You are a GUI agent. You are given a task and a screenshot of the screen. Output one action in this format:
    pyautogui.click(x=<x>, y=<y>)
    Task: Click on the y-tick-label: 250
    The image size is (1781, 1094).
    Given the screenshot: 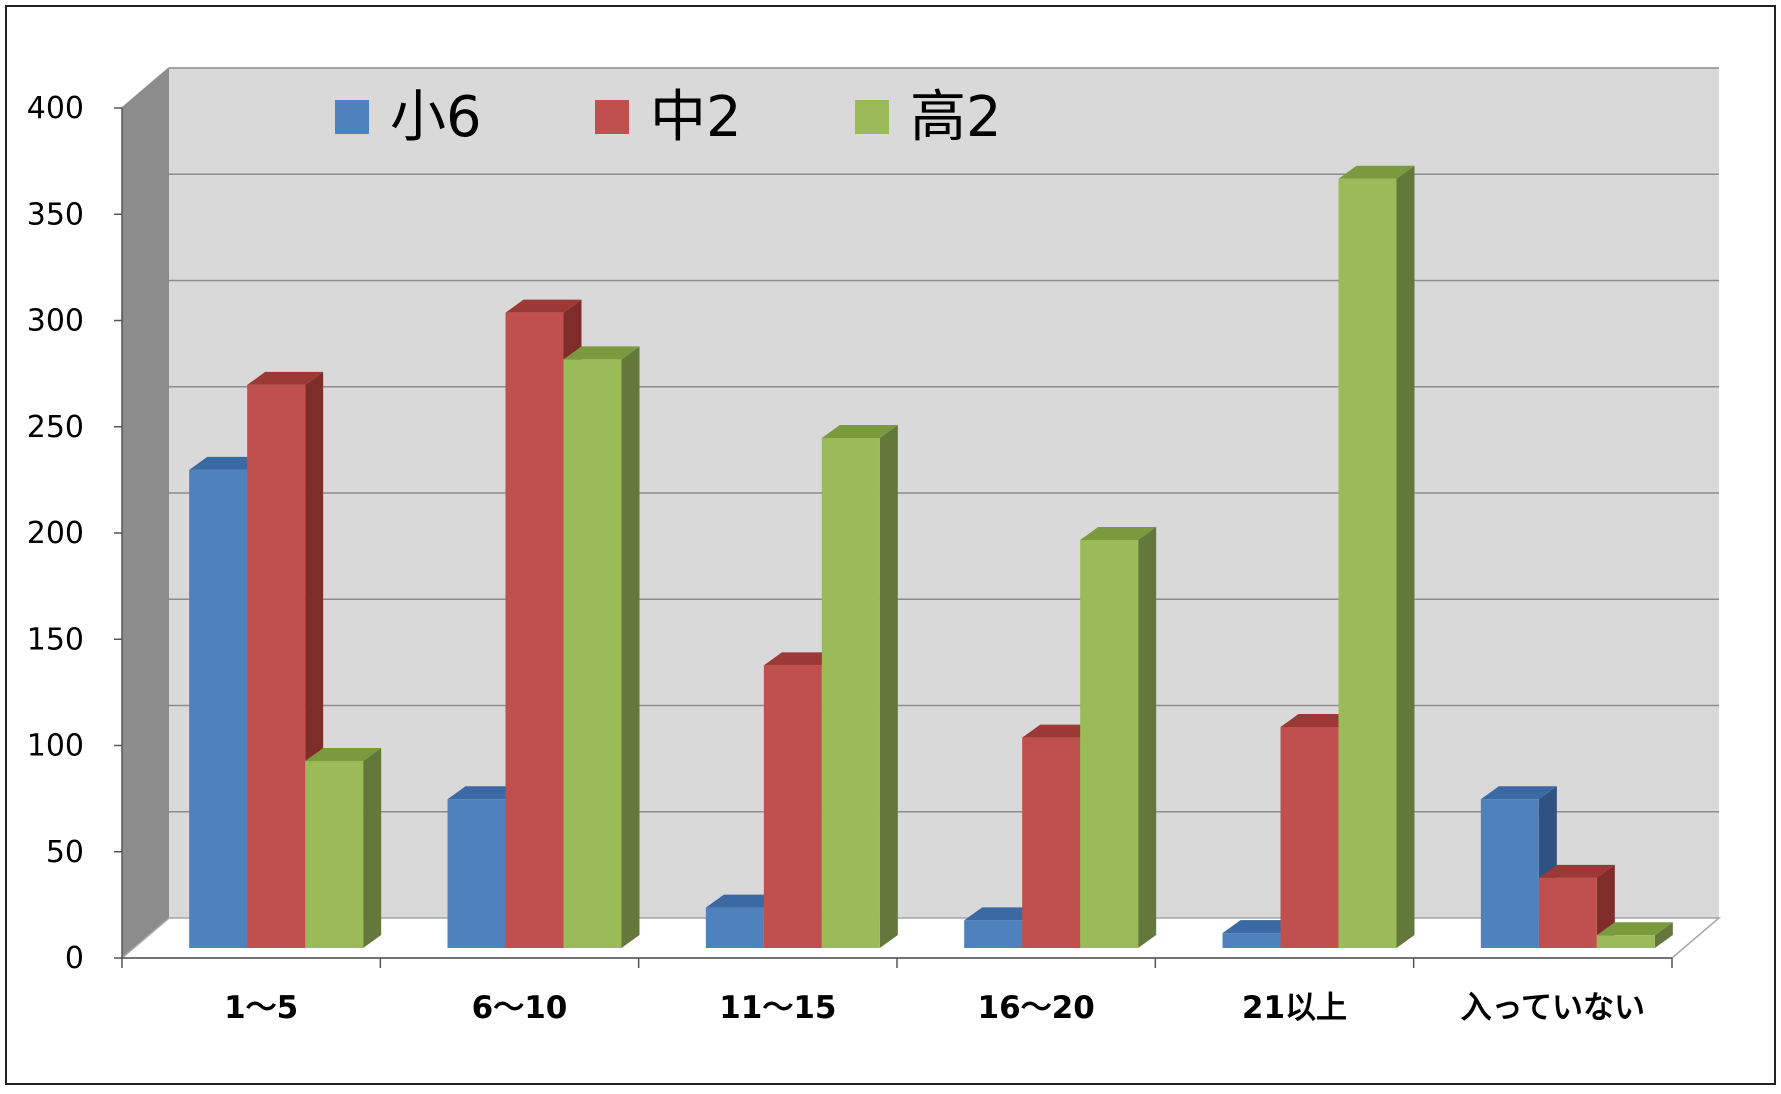 What is the action you would take?
    pyautogui.click(x=55, y=427)
    